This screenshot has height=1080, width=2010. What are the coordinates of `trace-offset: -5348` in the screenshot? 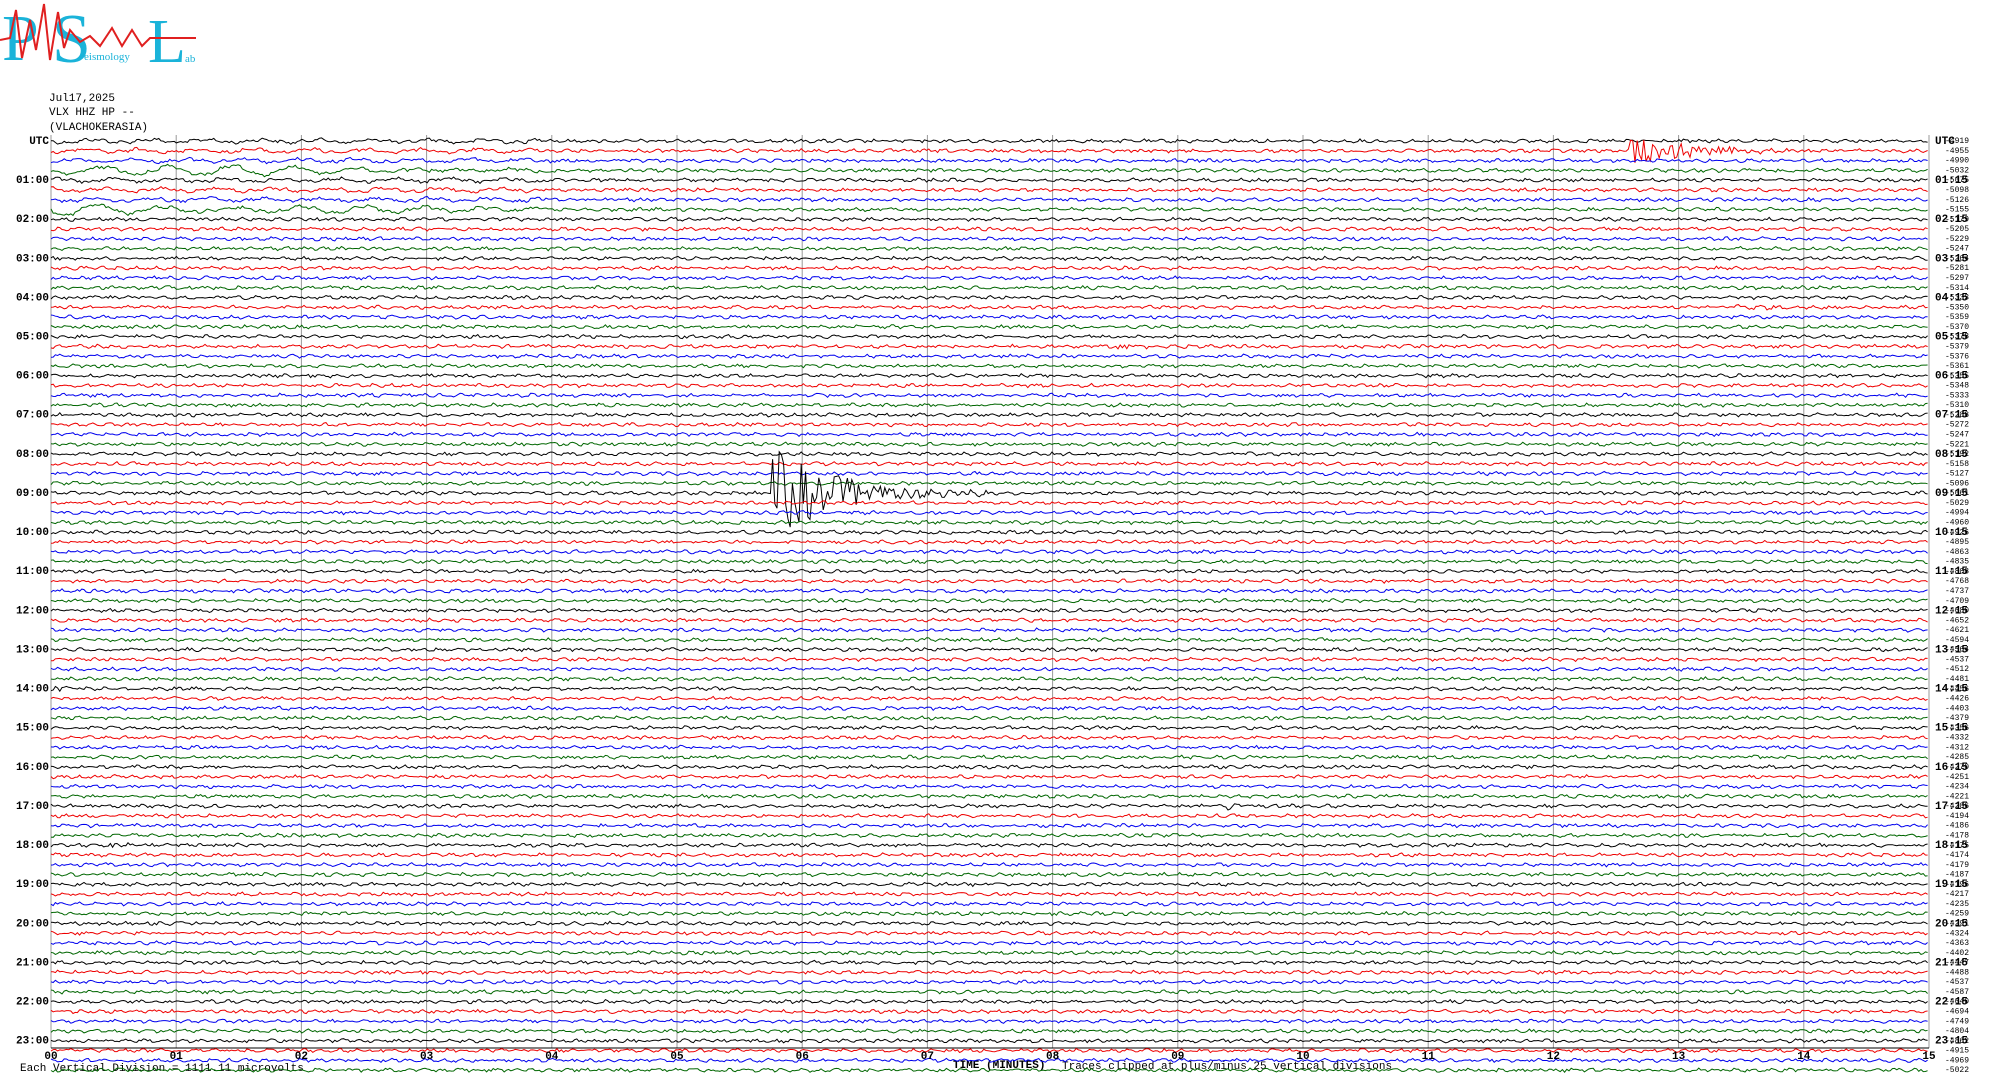 It's located at (1957, 386).